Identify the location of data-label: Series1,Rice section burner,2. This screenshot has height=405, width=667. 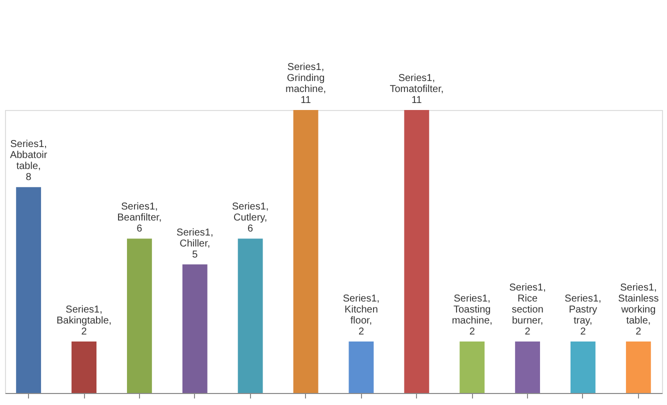
(527, 310).